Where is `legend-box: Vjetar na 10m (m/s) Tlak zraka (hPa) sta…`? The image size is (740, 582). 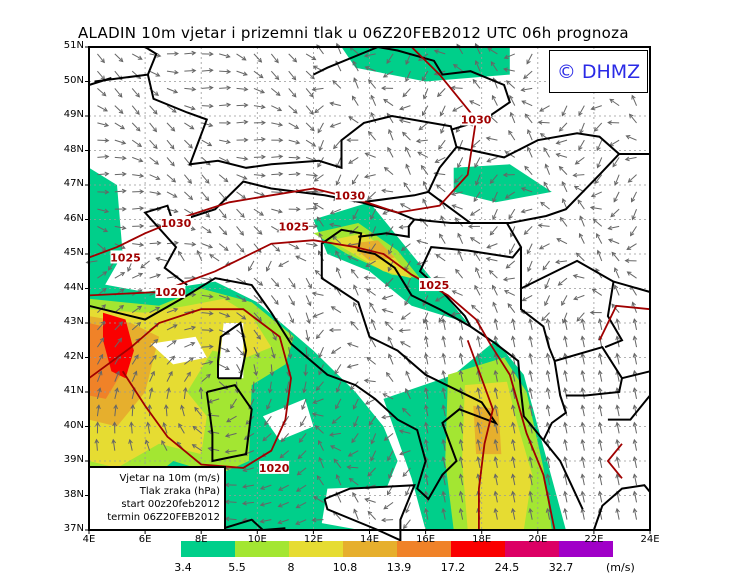
legend-box: Vjetar na 10m (m/s) Tlak zraka (hPa) sta… is located at coordinates (158, 497).